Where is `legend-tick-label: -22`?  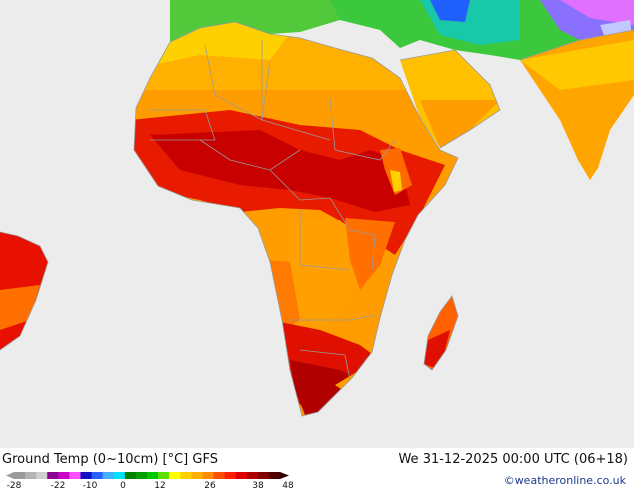 legend-tick-label: -22 is located at coordinates (58, 485).